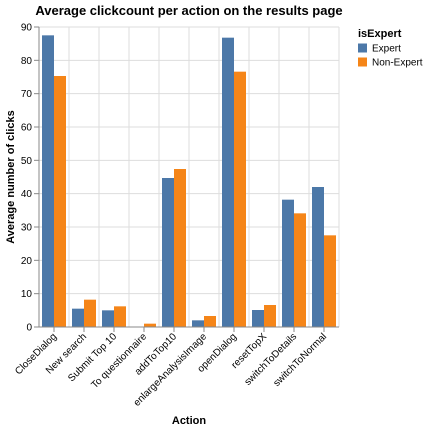 The height and width of the screenshot is (431, 429). I want to click on bar-non-expert-resettopx, so click(270, 316).